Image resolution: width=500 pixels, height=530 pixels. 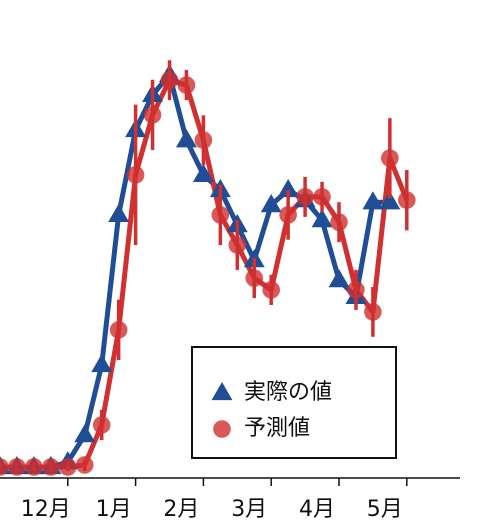 What do you see at coordinates (114, 509) in the screenshot?
I see `x-tick-label: 1月` at bounding box center [114, 509].